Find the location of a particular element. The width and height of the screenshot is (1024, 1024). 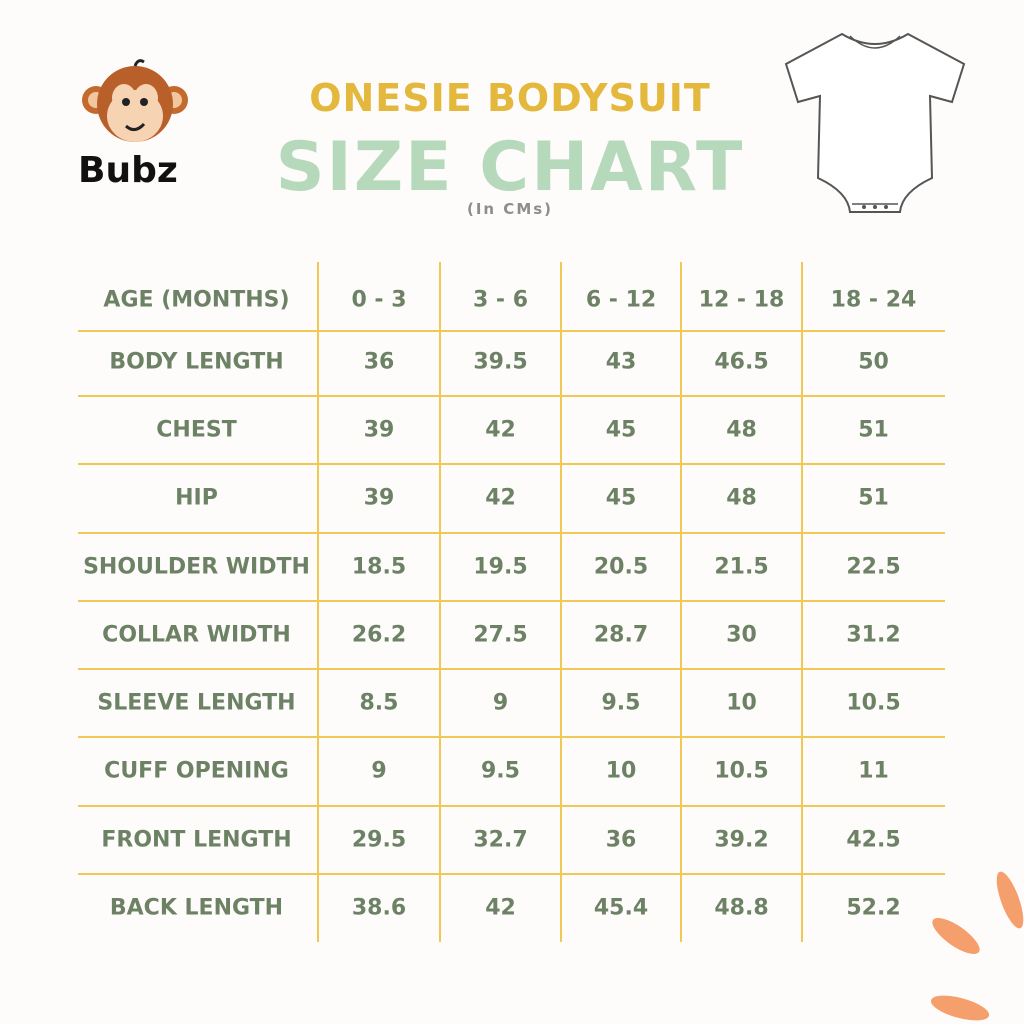

brand: Bubz is located at coordinates (128, 170).